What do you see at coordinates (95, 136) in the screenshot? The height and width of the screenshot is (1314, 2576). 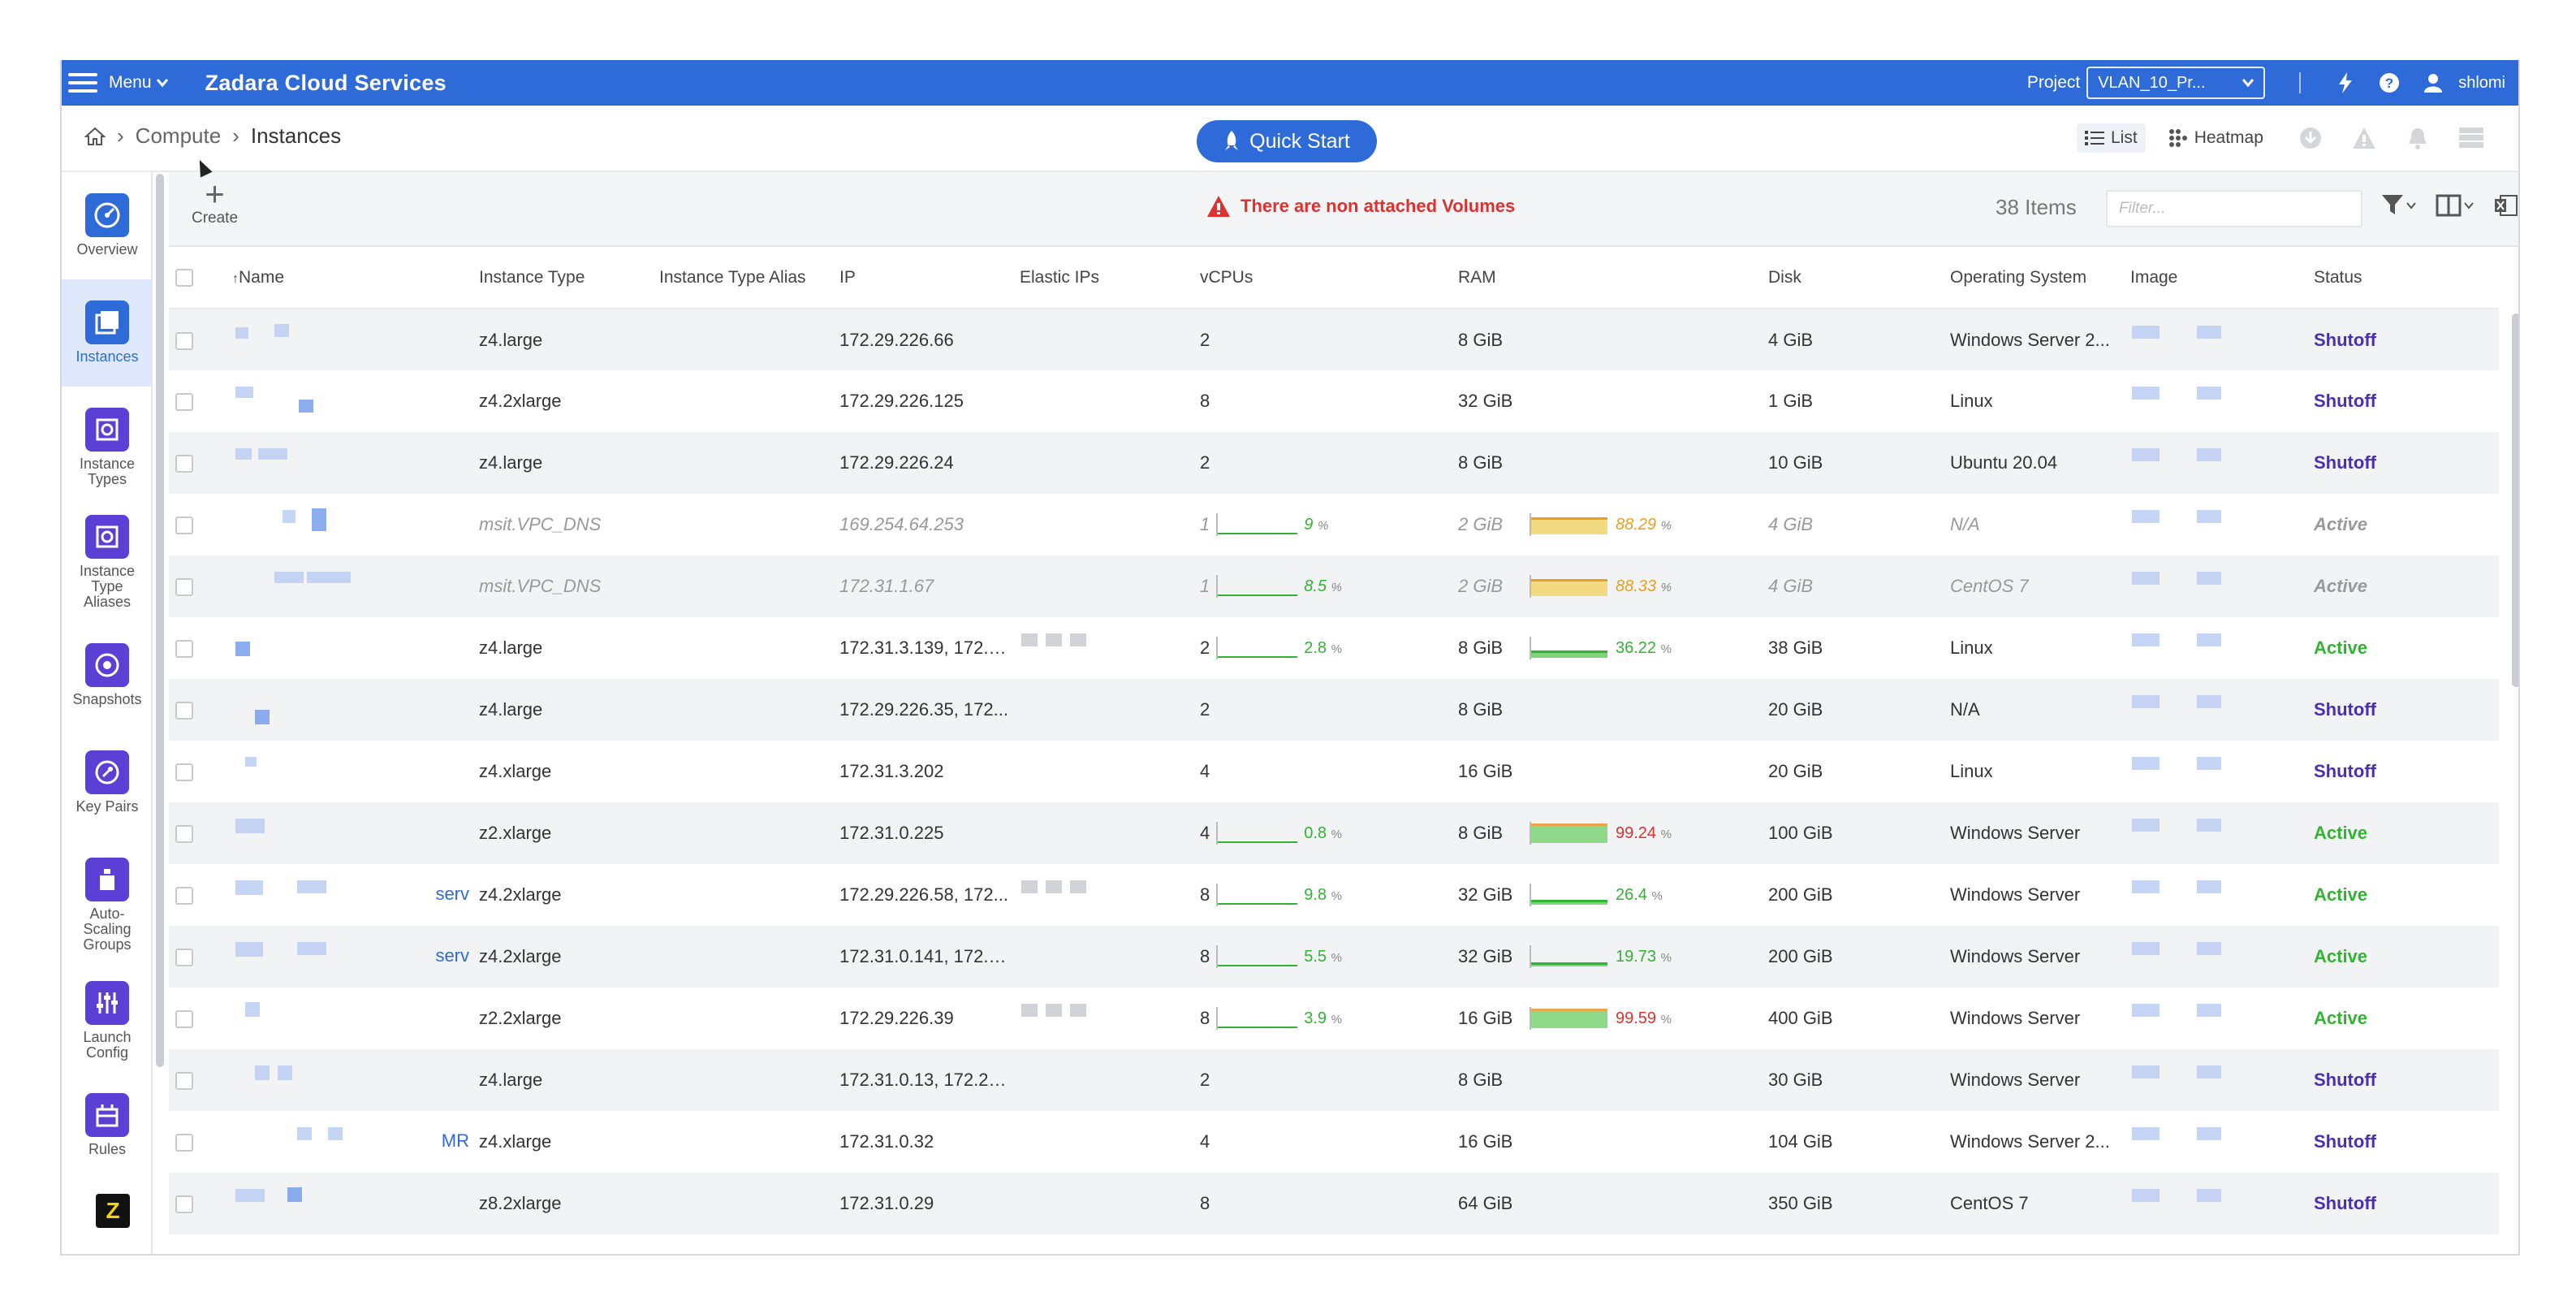 I see `home-icon` at bounding box center [95, 136].